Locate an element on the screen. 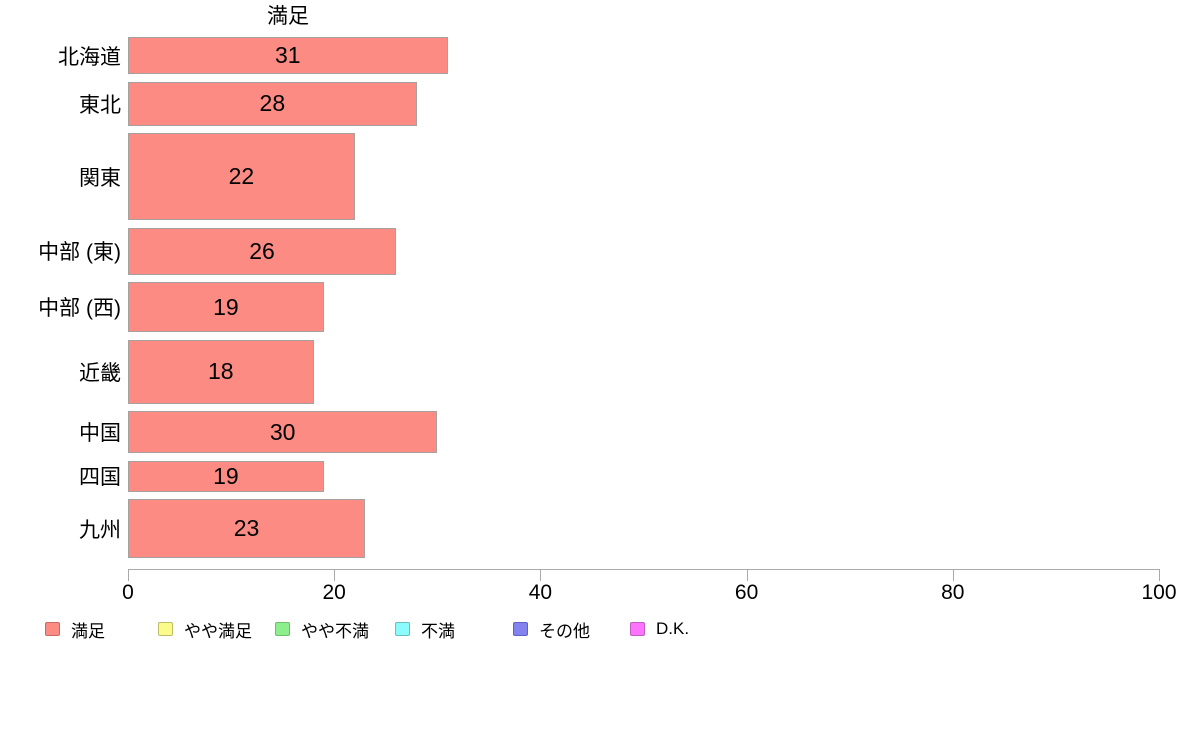 This screenshot has height=736, width=1188. legend-label: D.K. is located at coordinates (673, 628).